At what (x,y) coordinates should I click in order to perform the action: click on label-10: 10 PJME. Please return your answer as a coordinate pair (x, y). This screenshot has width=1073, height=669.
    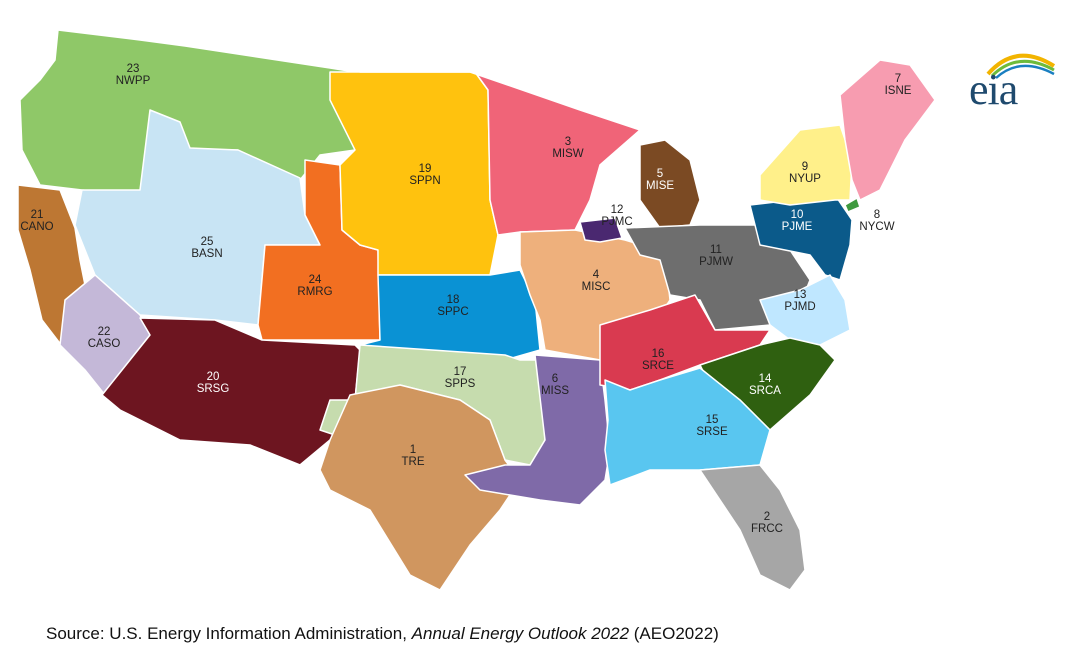
    Looking at the image, I should click on (797, 221).